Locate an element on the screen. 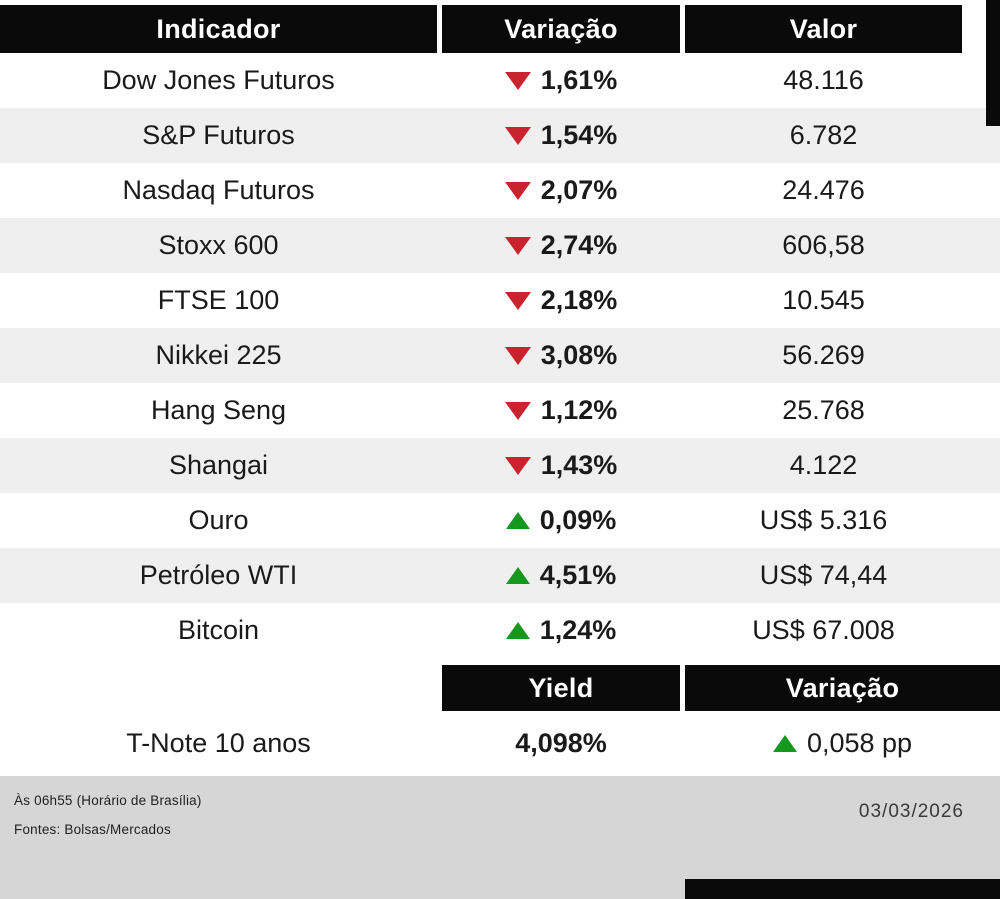  variation-cell: 1,43% is located at coordinates (561, 465).